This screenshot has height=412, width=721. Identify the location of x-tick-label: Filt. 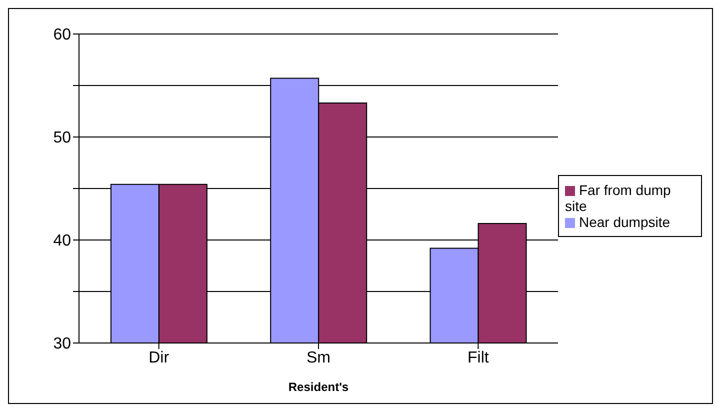
(479, 357).